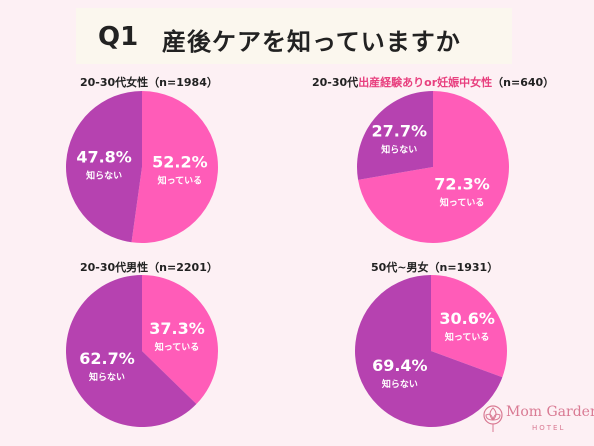 The width and height of the screenshot is (594, 446). What do you see at coordinates (462, 183) in the screenshot?
I see `slice-percent-label: 72.3%` at bounding box center [462, 183].